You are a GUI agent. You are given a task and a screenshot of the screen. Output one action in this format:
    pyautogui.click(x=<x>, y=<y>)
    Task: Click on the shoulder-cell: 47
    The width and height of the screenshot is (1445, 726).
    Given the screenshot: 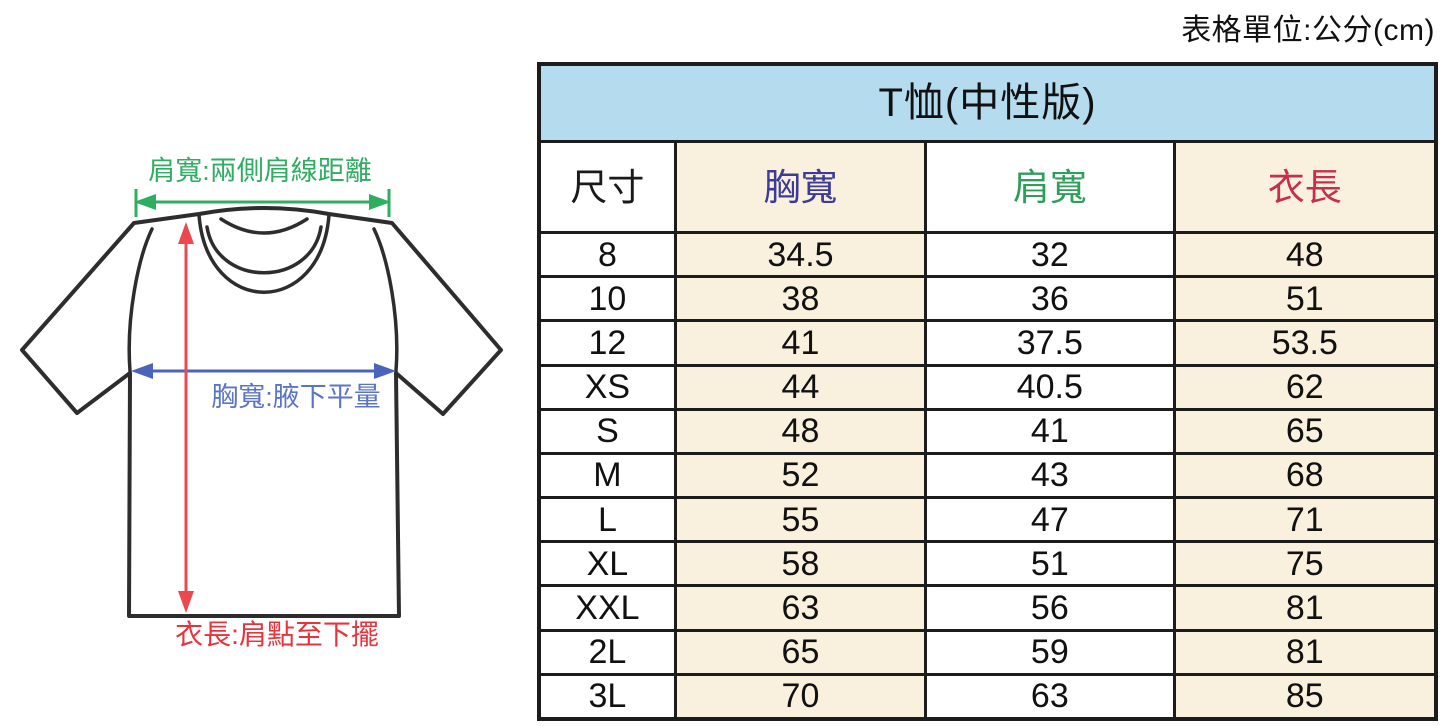 What is the action you would take?
    pyautogui.click(x=1050, y=520)
    